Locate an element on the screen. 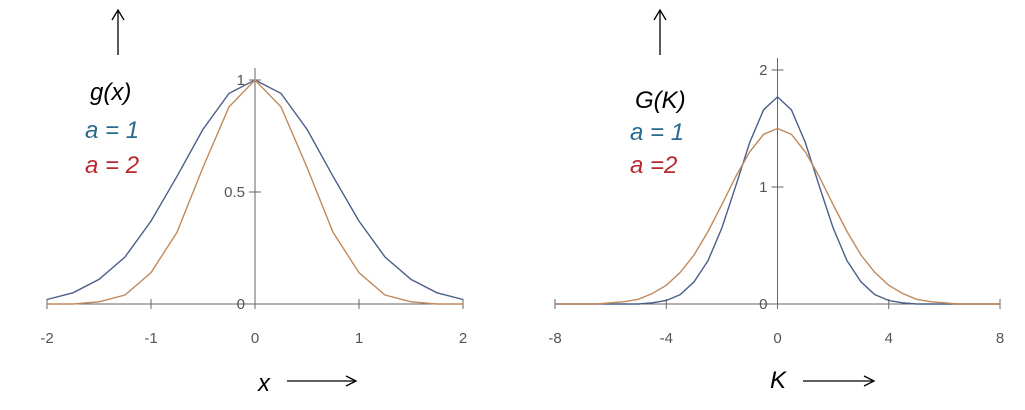 Image resolution: width=1025 pixels, height=410 pixels. x-tick-label: 1 is located at coordinates (359, 338).